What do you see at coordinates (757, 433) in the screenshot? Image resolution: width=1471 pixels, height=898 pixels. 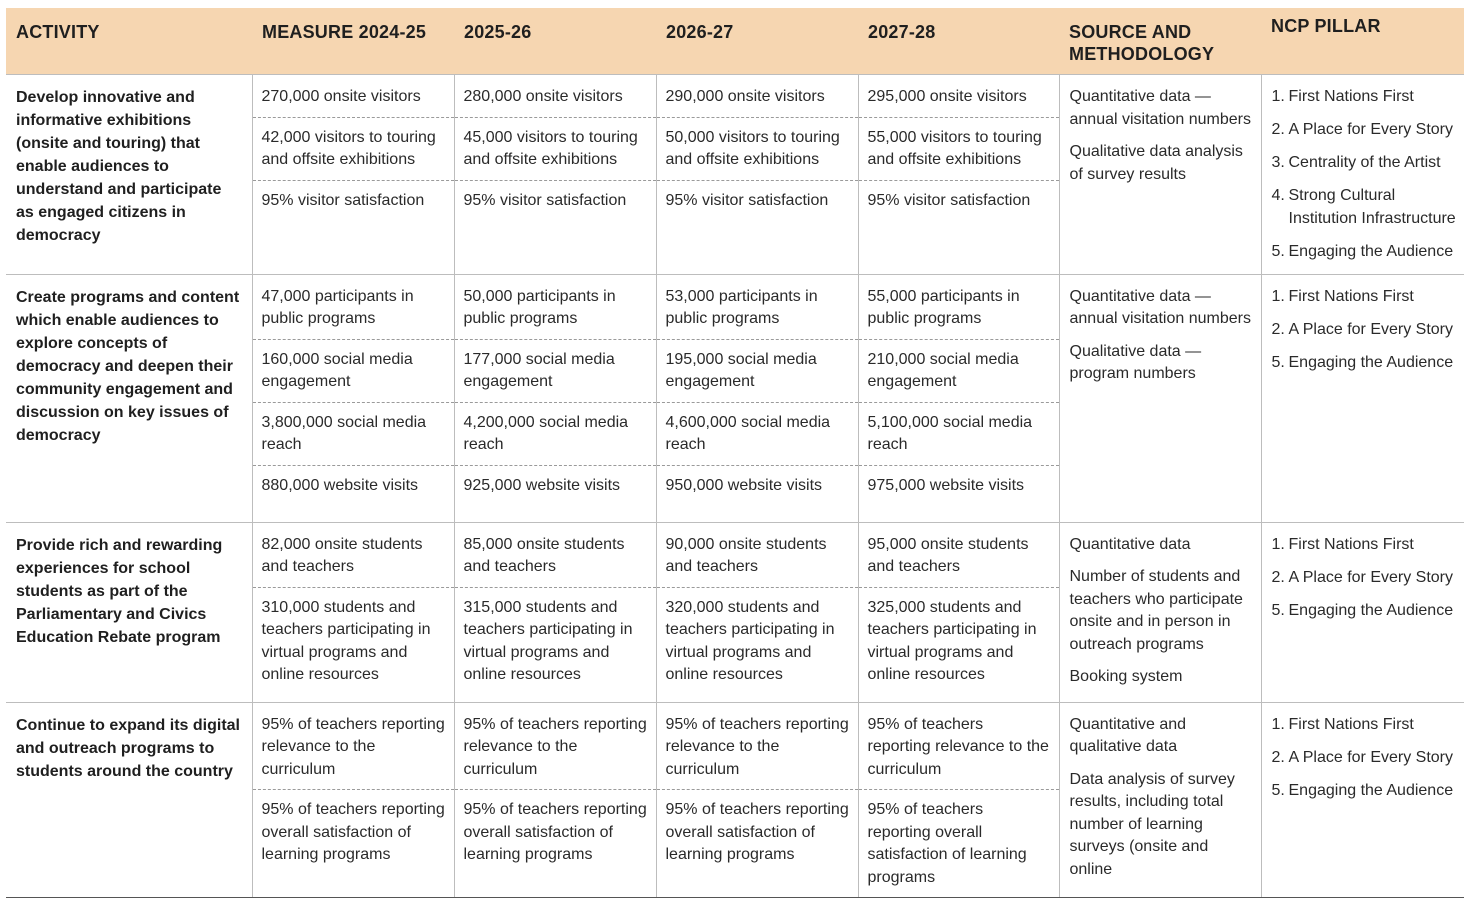 I see `measure-item: 4,600,000 social media reach` at bounding box center [757, 433].